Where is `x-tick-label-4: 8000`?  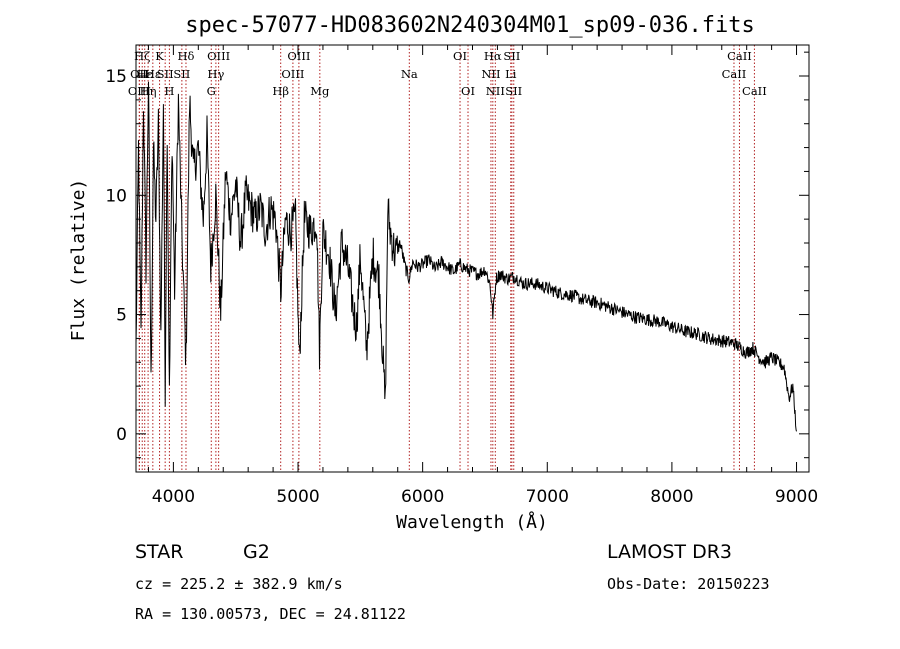 x-tick-label-4: 8000 is located at coordinates (671, 497).